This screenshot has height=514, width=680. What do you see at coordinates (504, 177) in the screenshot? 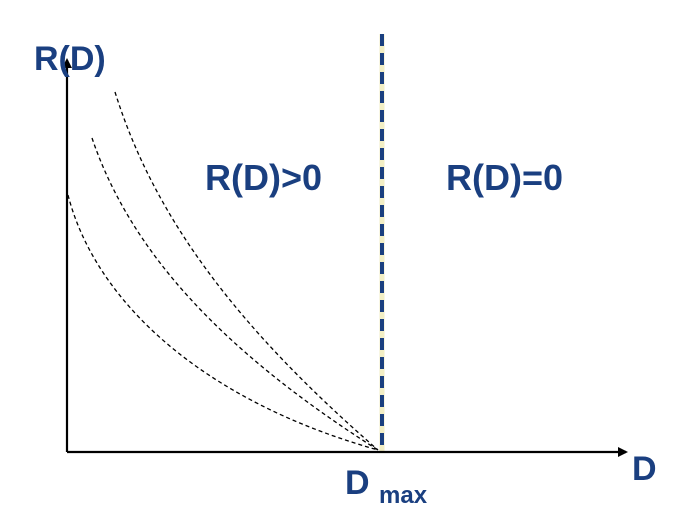
I see `region-zero-label: R(D)=0` at bounding box center [504, 177].